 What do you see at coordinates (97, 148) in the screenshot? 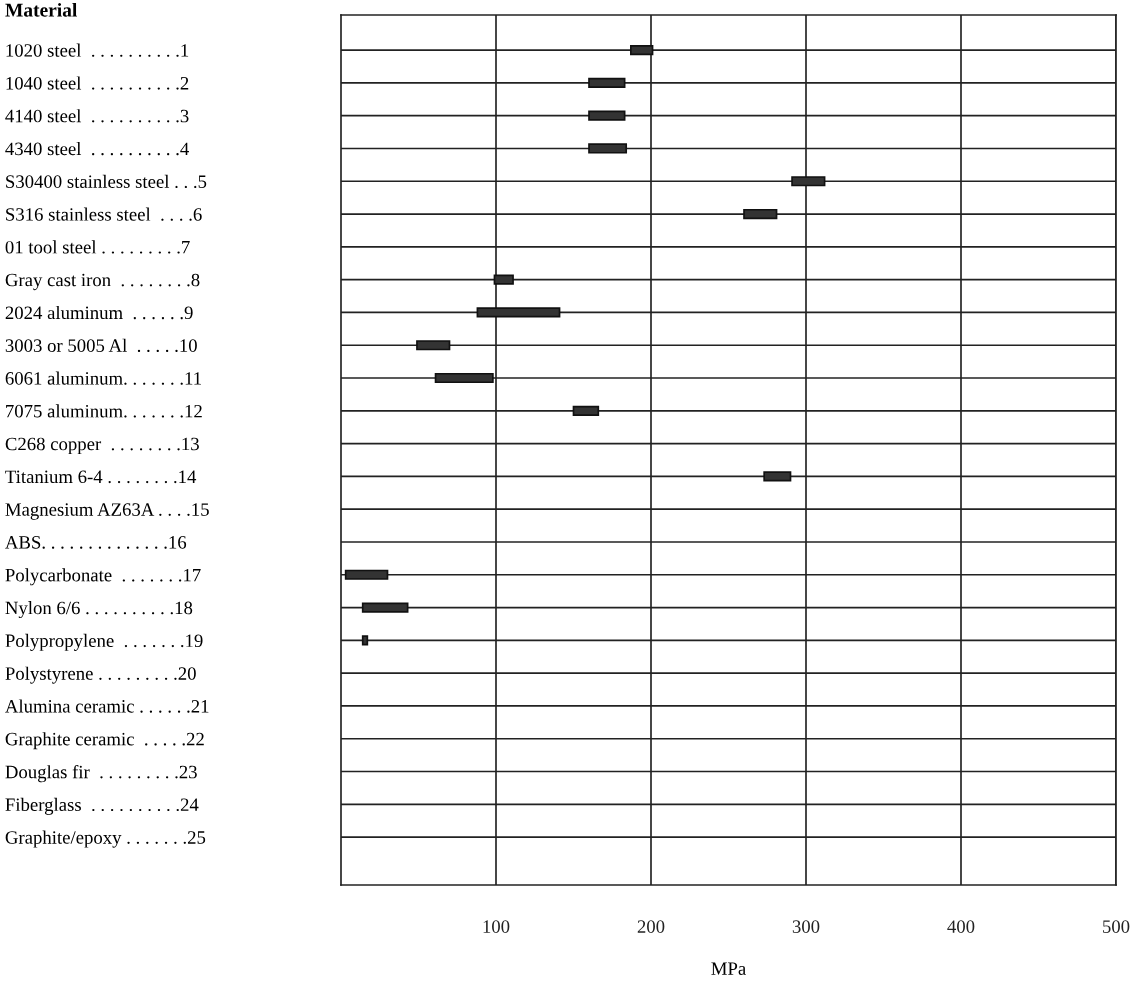
I see `y-tick-label: 4340 steel . . . . . . . . . .4` at bounding box center [97, 148].